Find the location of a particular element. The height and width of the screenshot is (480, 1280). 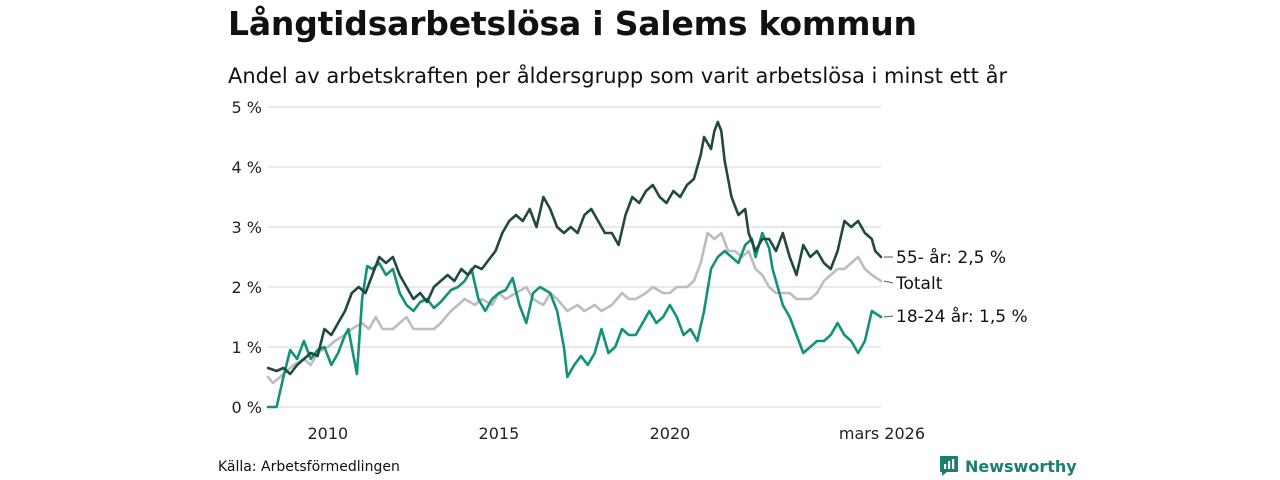

brand-name: Newsworthy is located at coordinates (1021, 466).